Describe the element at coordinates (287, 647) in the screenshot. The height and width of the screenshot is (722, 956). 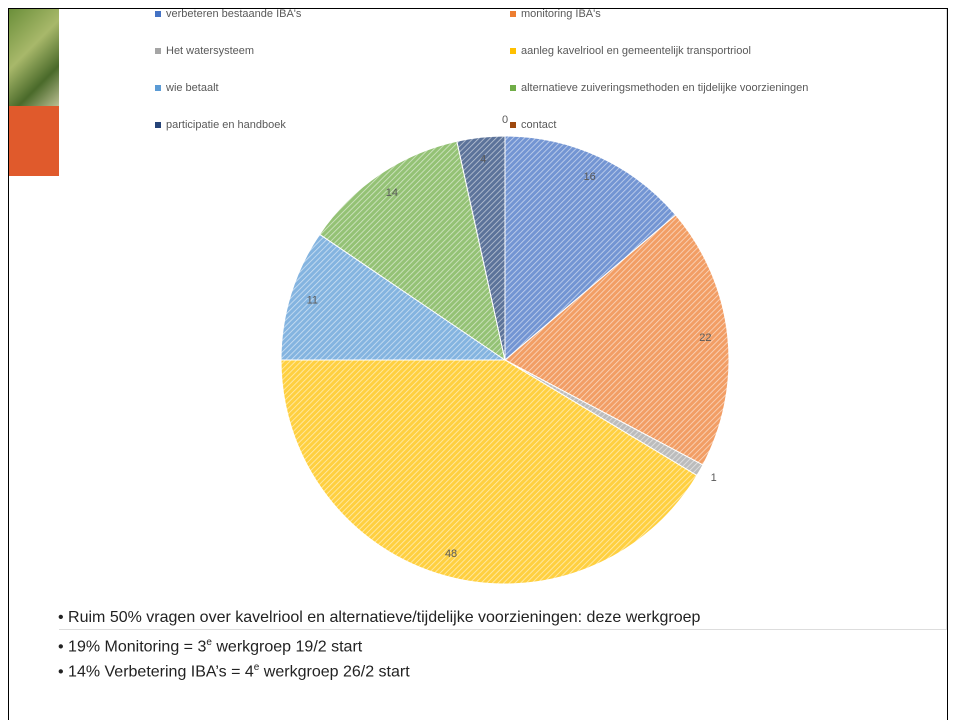
I see `bullet-after: werkgroep 19/2 start` at that location.